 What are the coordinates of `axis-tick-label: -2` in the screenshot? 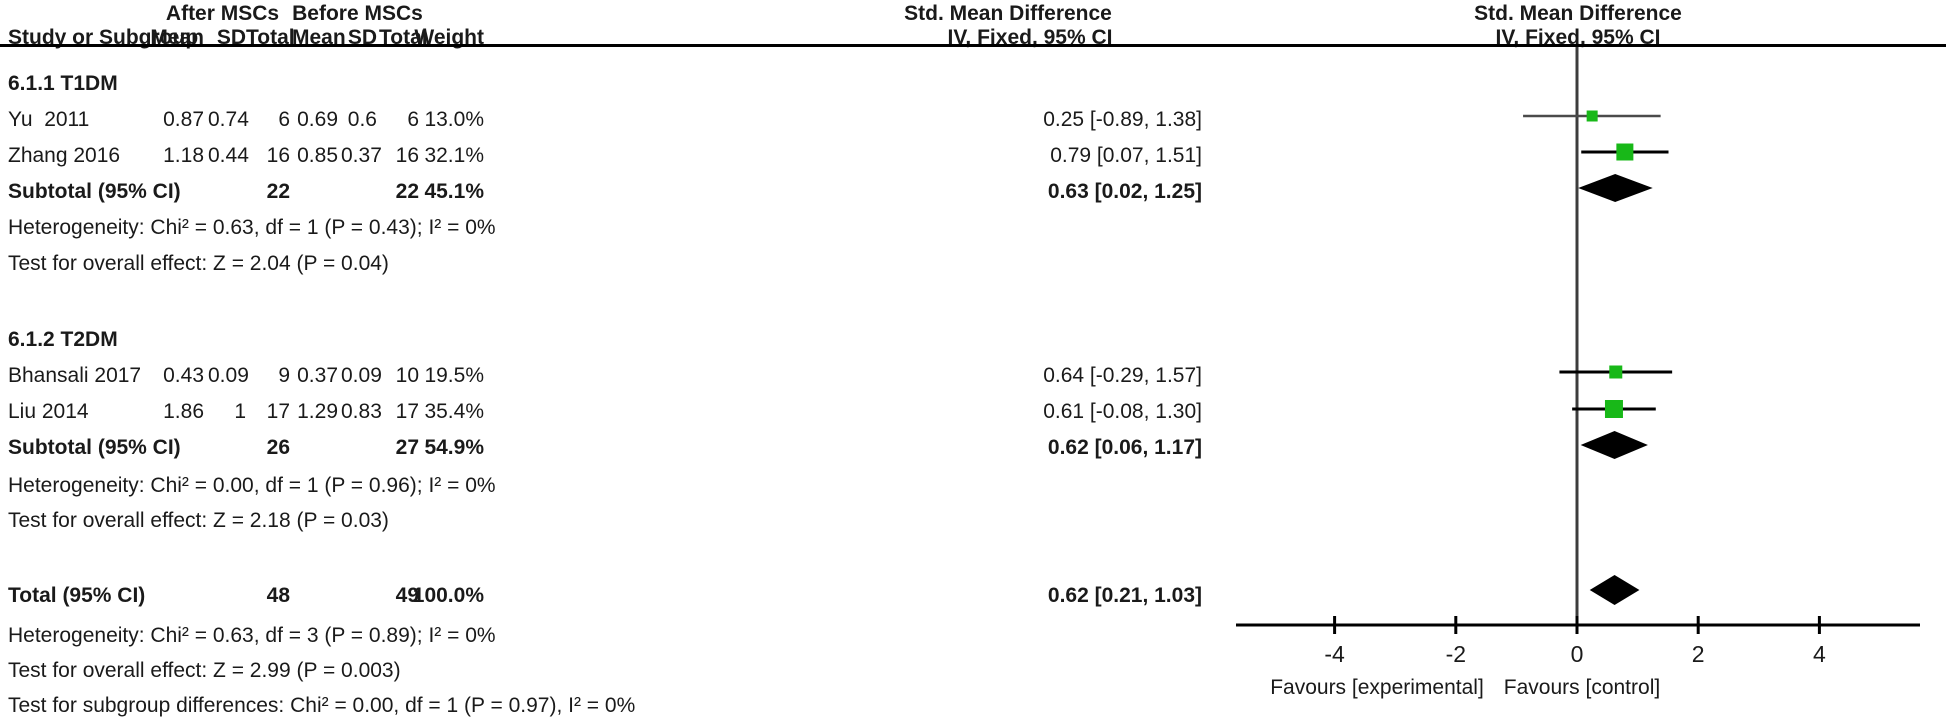 It's located at (1456, 654).